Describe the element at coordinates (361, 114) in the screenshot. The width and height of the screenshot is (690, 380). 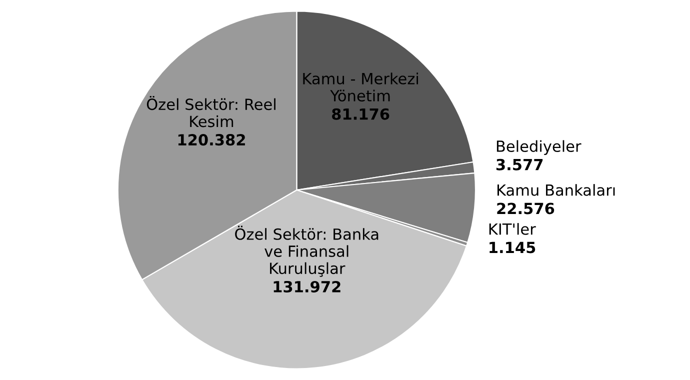
I see `data-label: 81.176` at that location.